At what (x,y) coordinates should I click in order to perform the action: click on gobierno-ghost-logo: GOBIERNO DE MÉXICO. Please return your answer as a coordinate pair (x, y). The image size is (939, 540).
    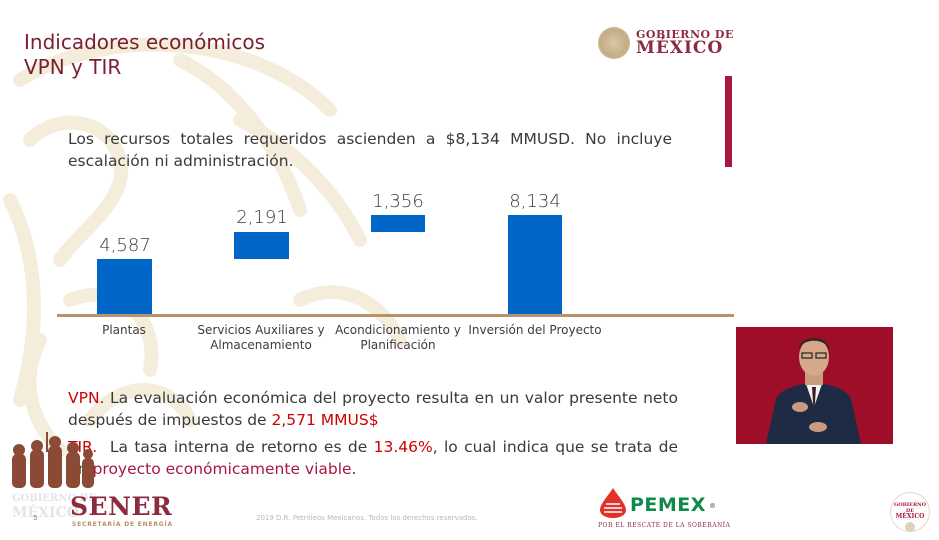
    Looking at the image, I should click on (54, 506).